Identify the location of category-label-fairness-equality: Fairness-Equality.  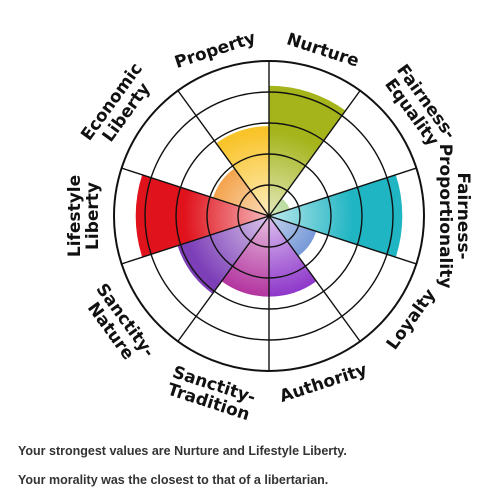
(419, 107).